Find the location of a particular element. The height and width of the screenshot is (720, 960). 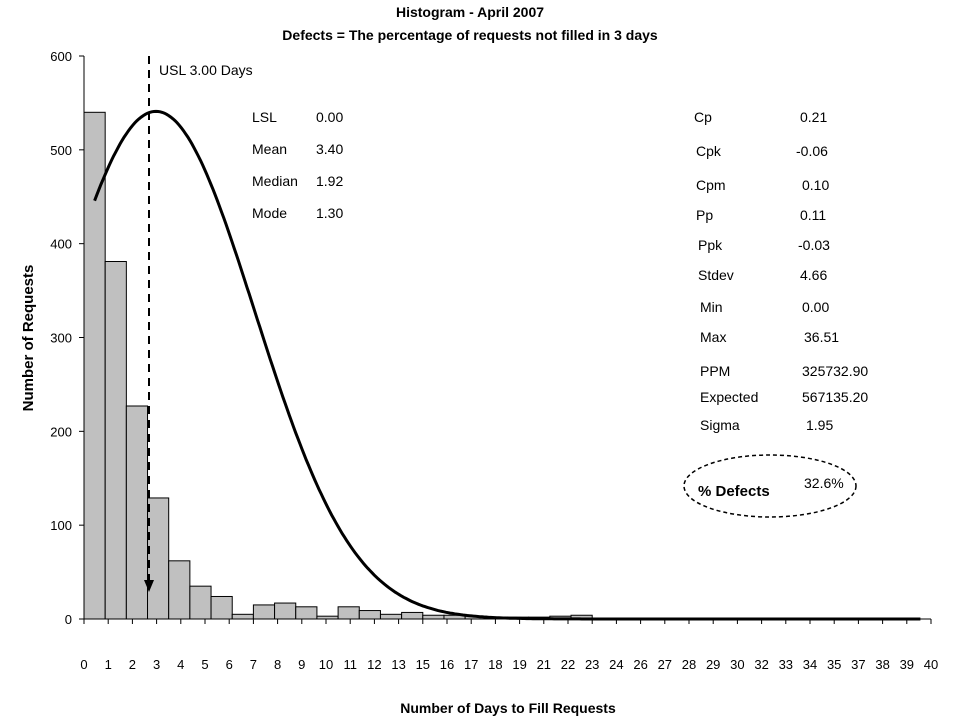

chart-title: Histogram - April 2007 is located at coordinates (470, 12).